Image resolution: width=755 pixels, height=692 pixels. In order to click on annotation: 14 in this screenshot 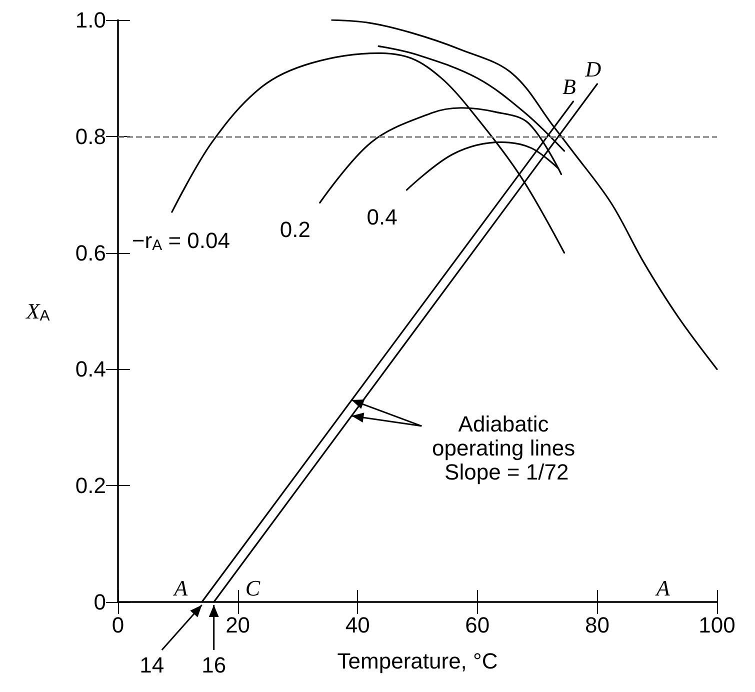, I will do `click(152, 665)`.